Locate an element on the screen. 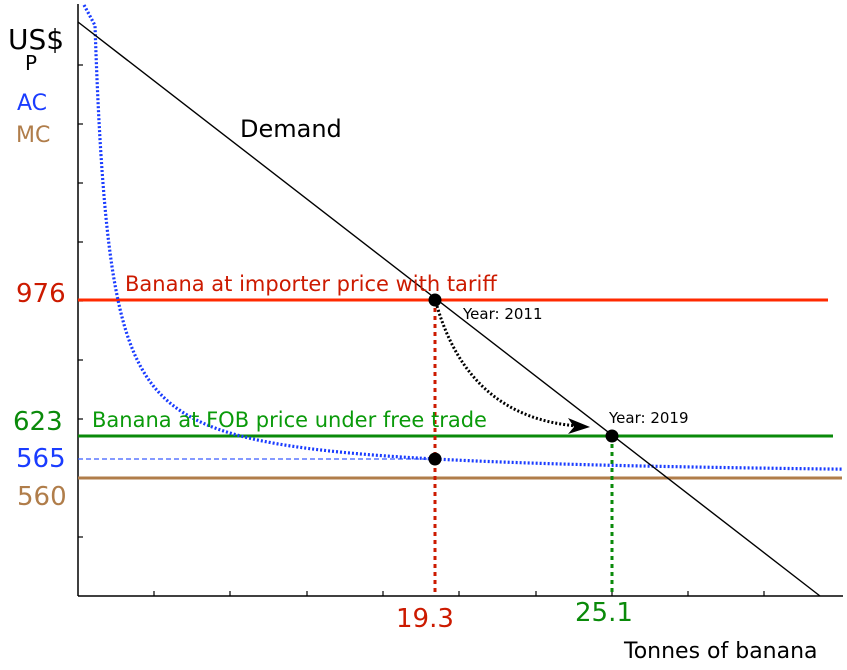 The image size is (847, 670). mc-legend-label: MC is located at coordinates (33, 135).